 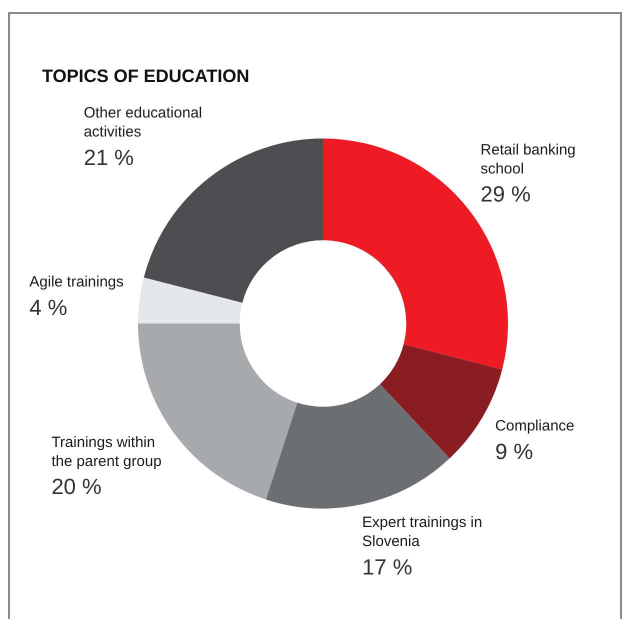 What do you see at coordinates (106, 452) in the screenshot?
I see `slice-label: Trainings within the parent group` at bounding box center [106, 452].